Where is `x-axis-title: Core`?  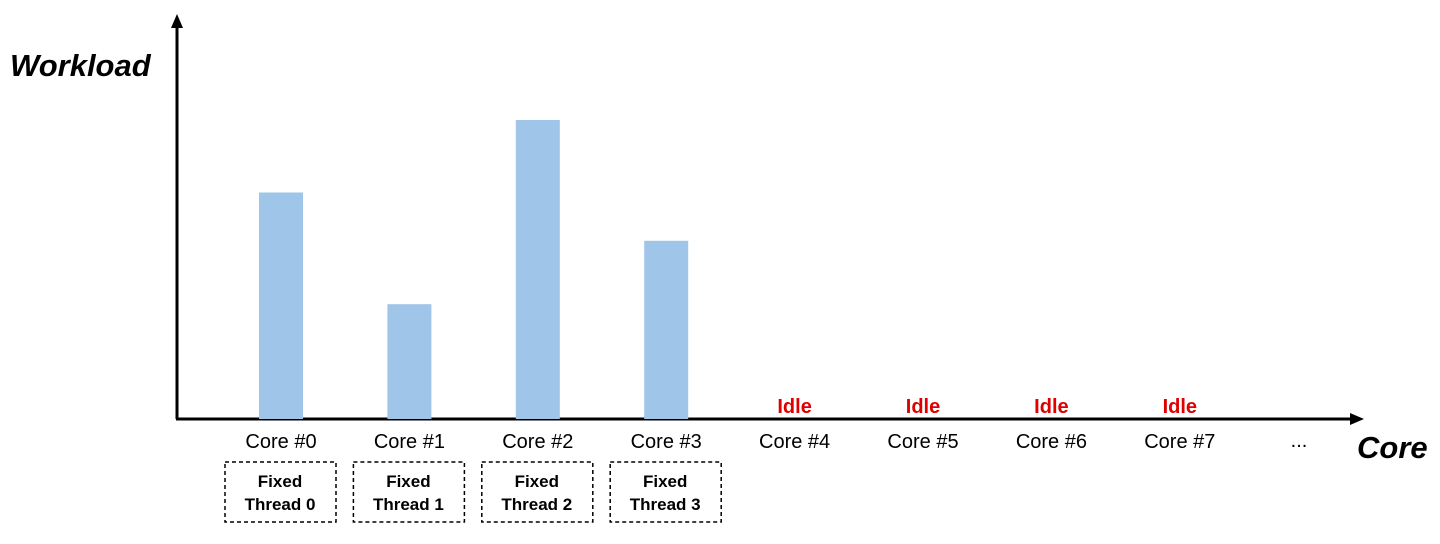
x-axis-title: Core is located at coordinates (1392, 447).